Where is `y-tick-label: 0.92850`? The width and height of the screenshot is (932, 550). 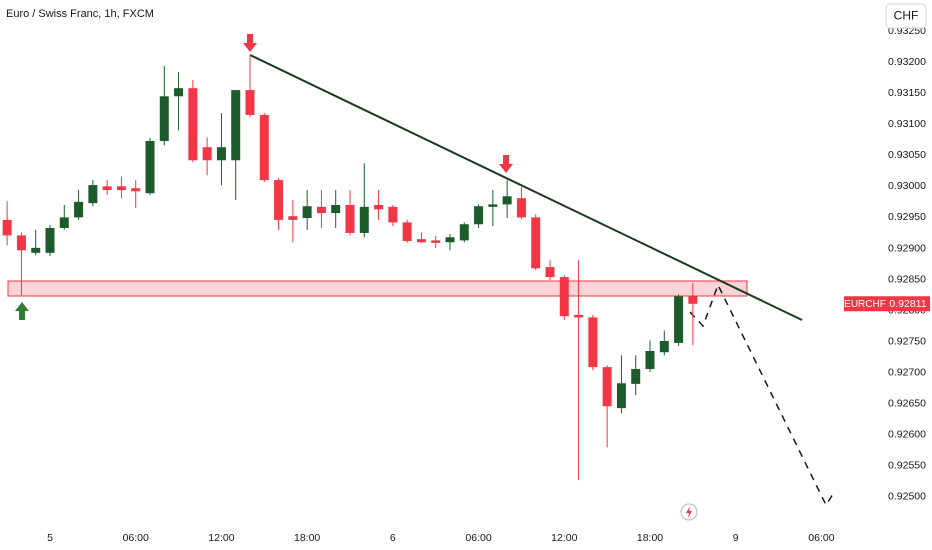 y-tick-label: 0.92850 is located at coordinates (907, 279).